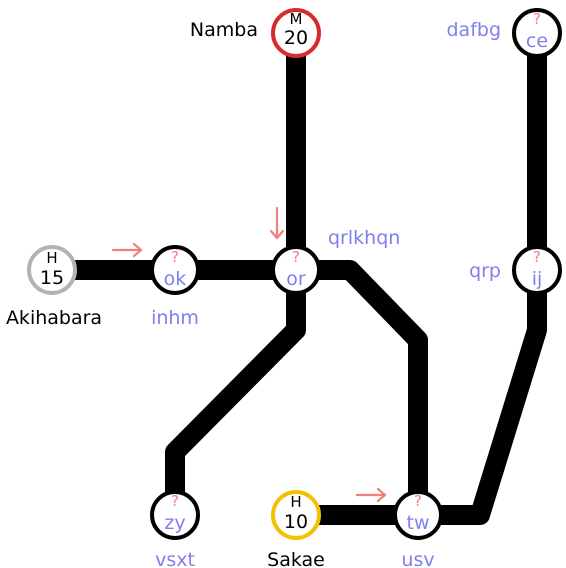  What do you see at coordinates (296, 38) in the screenshot?
I see `station-number: 20` at bounding box center [296, 38].